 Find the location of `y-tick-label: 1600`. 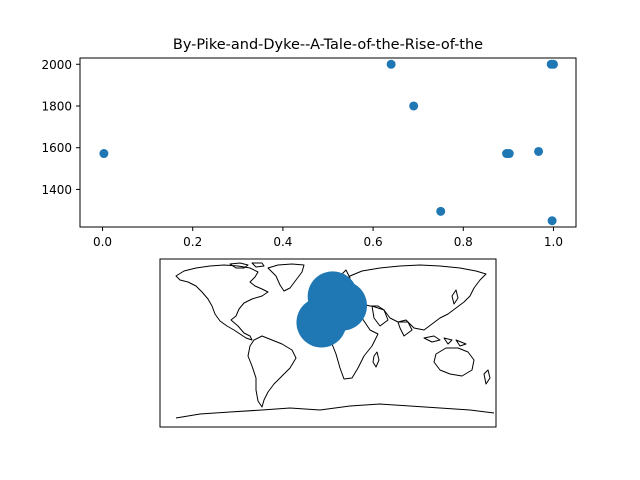

y-tick-label: 1600 is located at coordinates (56, 148).